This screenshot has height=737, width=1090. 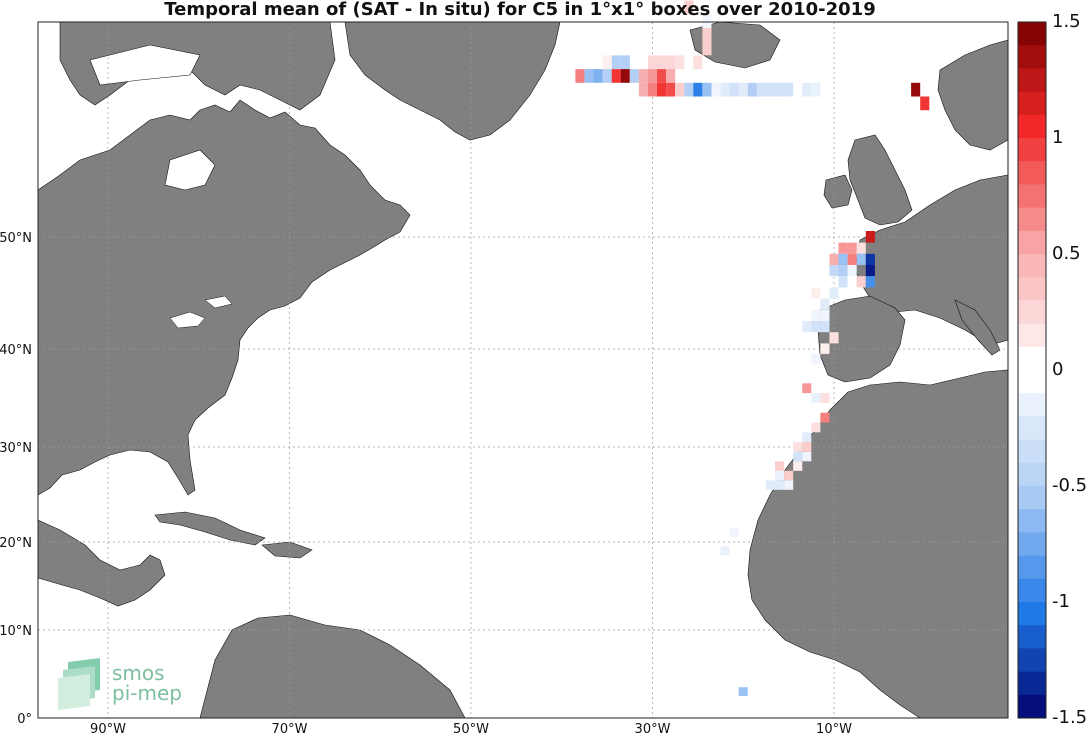 I want to click on italy-land, so click(x=977, y=327).